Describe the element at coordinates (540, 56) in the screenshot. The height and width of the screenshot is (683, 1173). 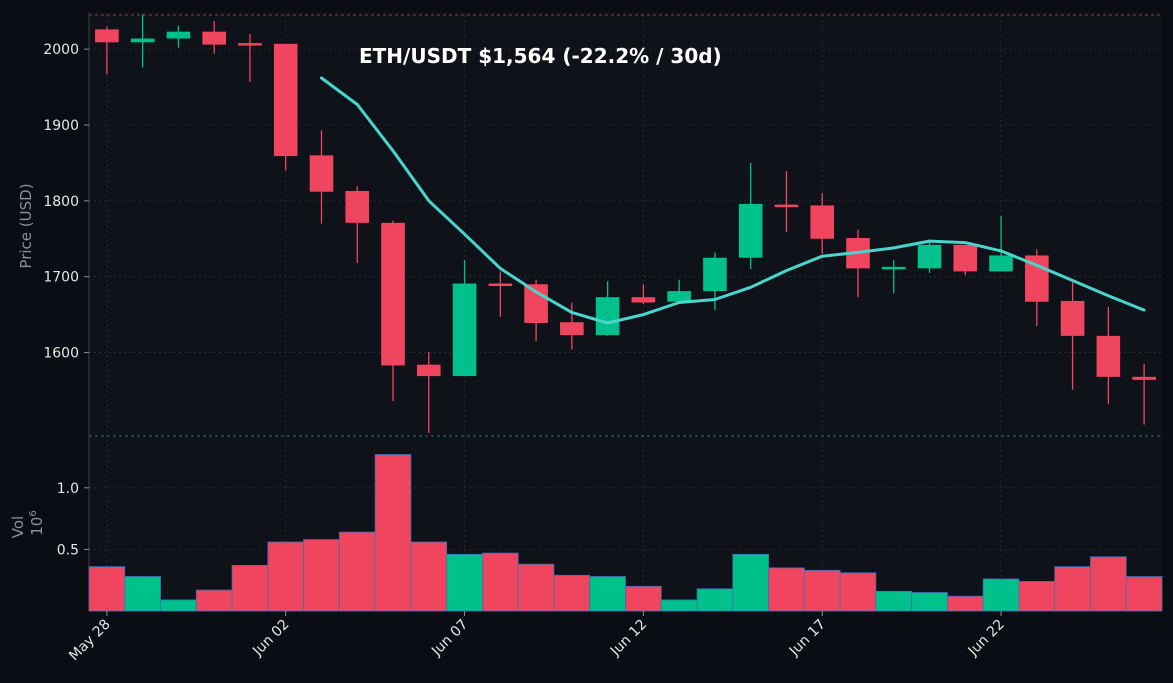
I see `chart-title: ETH/USDT $1,564 (-22.2% / 30d)` at that location.